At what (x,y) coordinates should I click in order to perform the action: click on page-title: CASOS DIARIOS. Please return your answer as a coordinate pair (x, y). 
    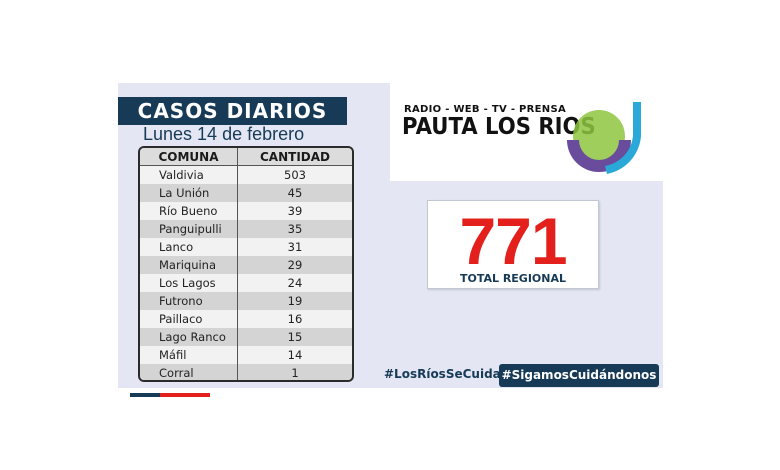
    Looking at the image, I should click on (232, 111).